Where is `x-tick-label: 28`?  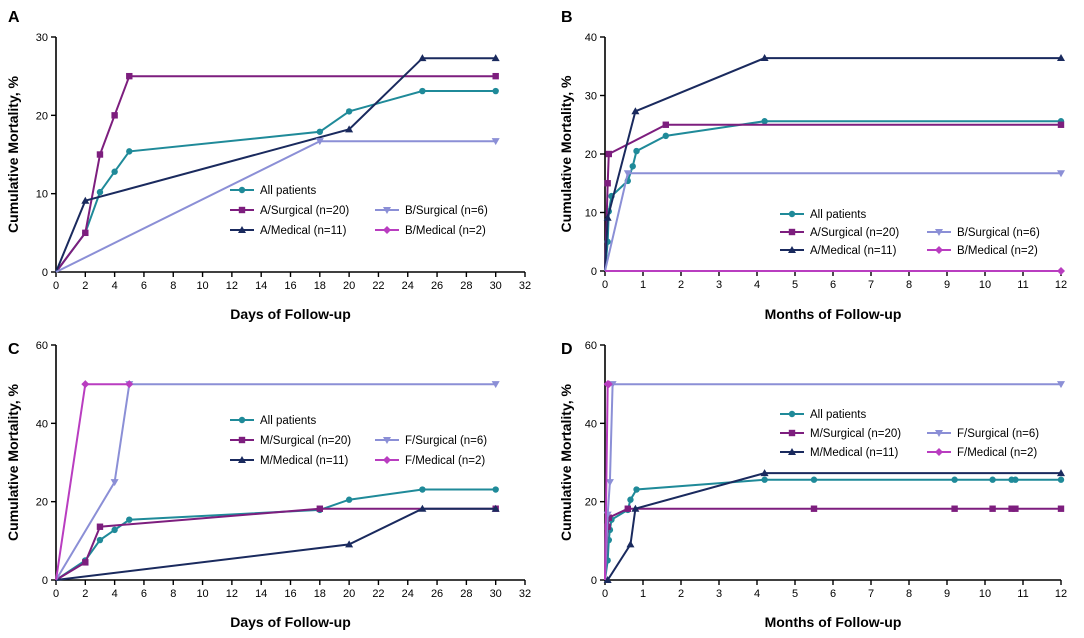 x-tick-label: 28 is located at coordinates (466, 286).